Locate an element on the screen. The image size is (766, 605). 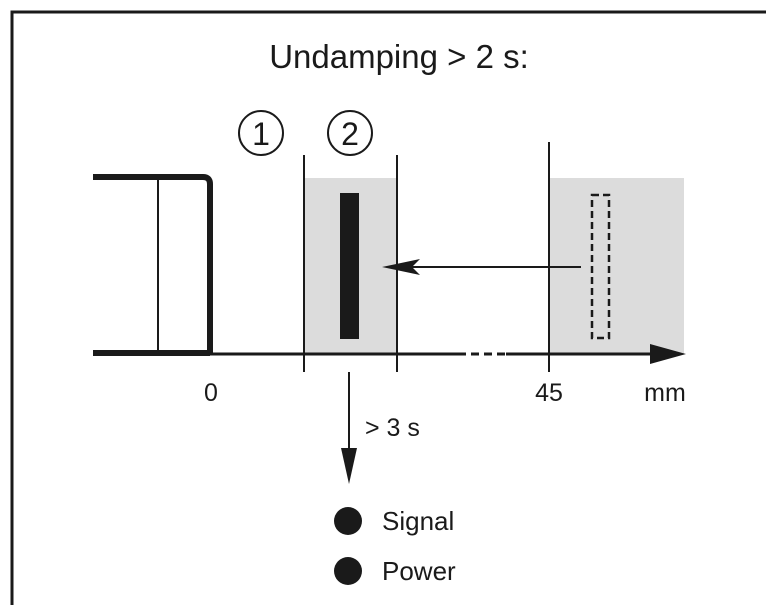
tick-label-45: 45 is located at coordinates (549, 393).